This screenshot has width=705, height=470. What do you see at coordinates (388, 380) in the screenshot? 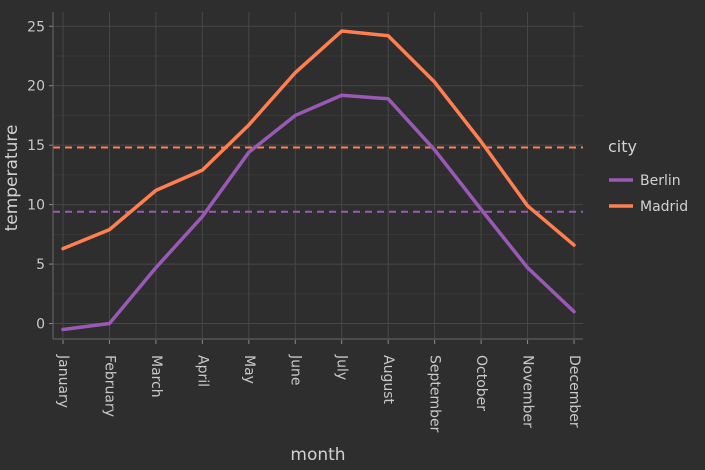
I see `x-tick-label: August` at bounding box center [388, 380].